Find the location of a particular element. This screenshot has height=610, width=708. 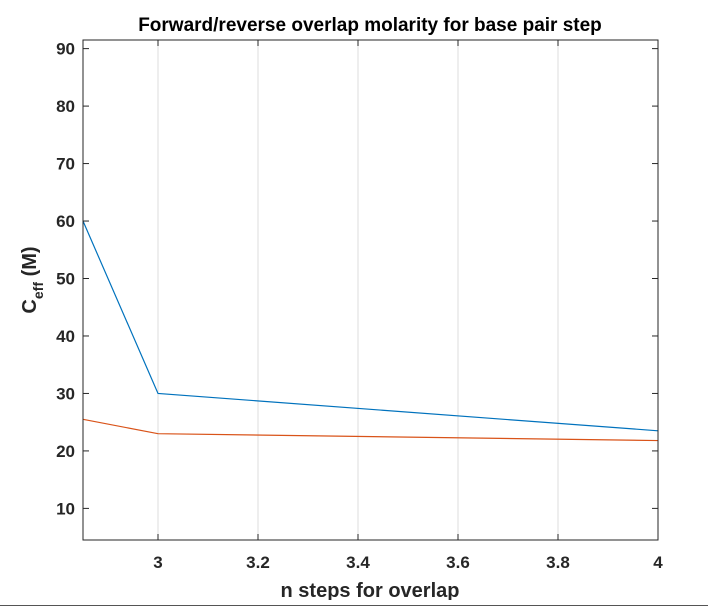

y-tick-label: 30 is located at coordinates (65, 393).